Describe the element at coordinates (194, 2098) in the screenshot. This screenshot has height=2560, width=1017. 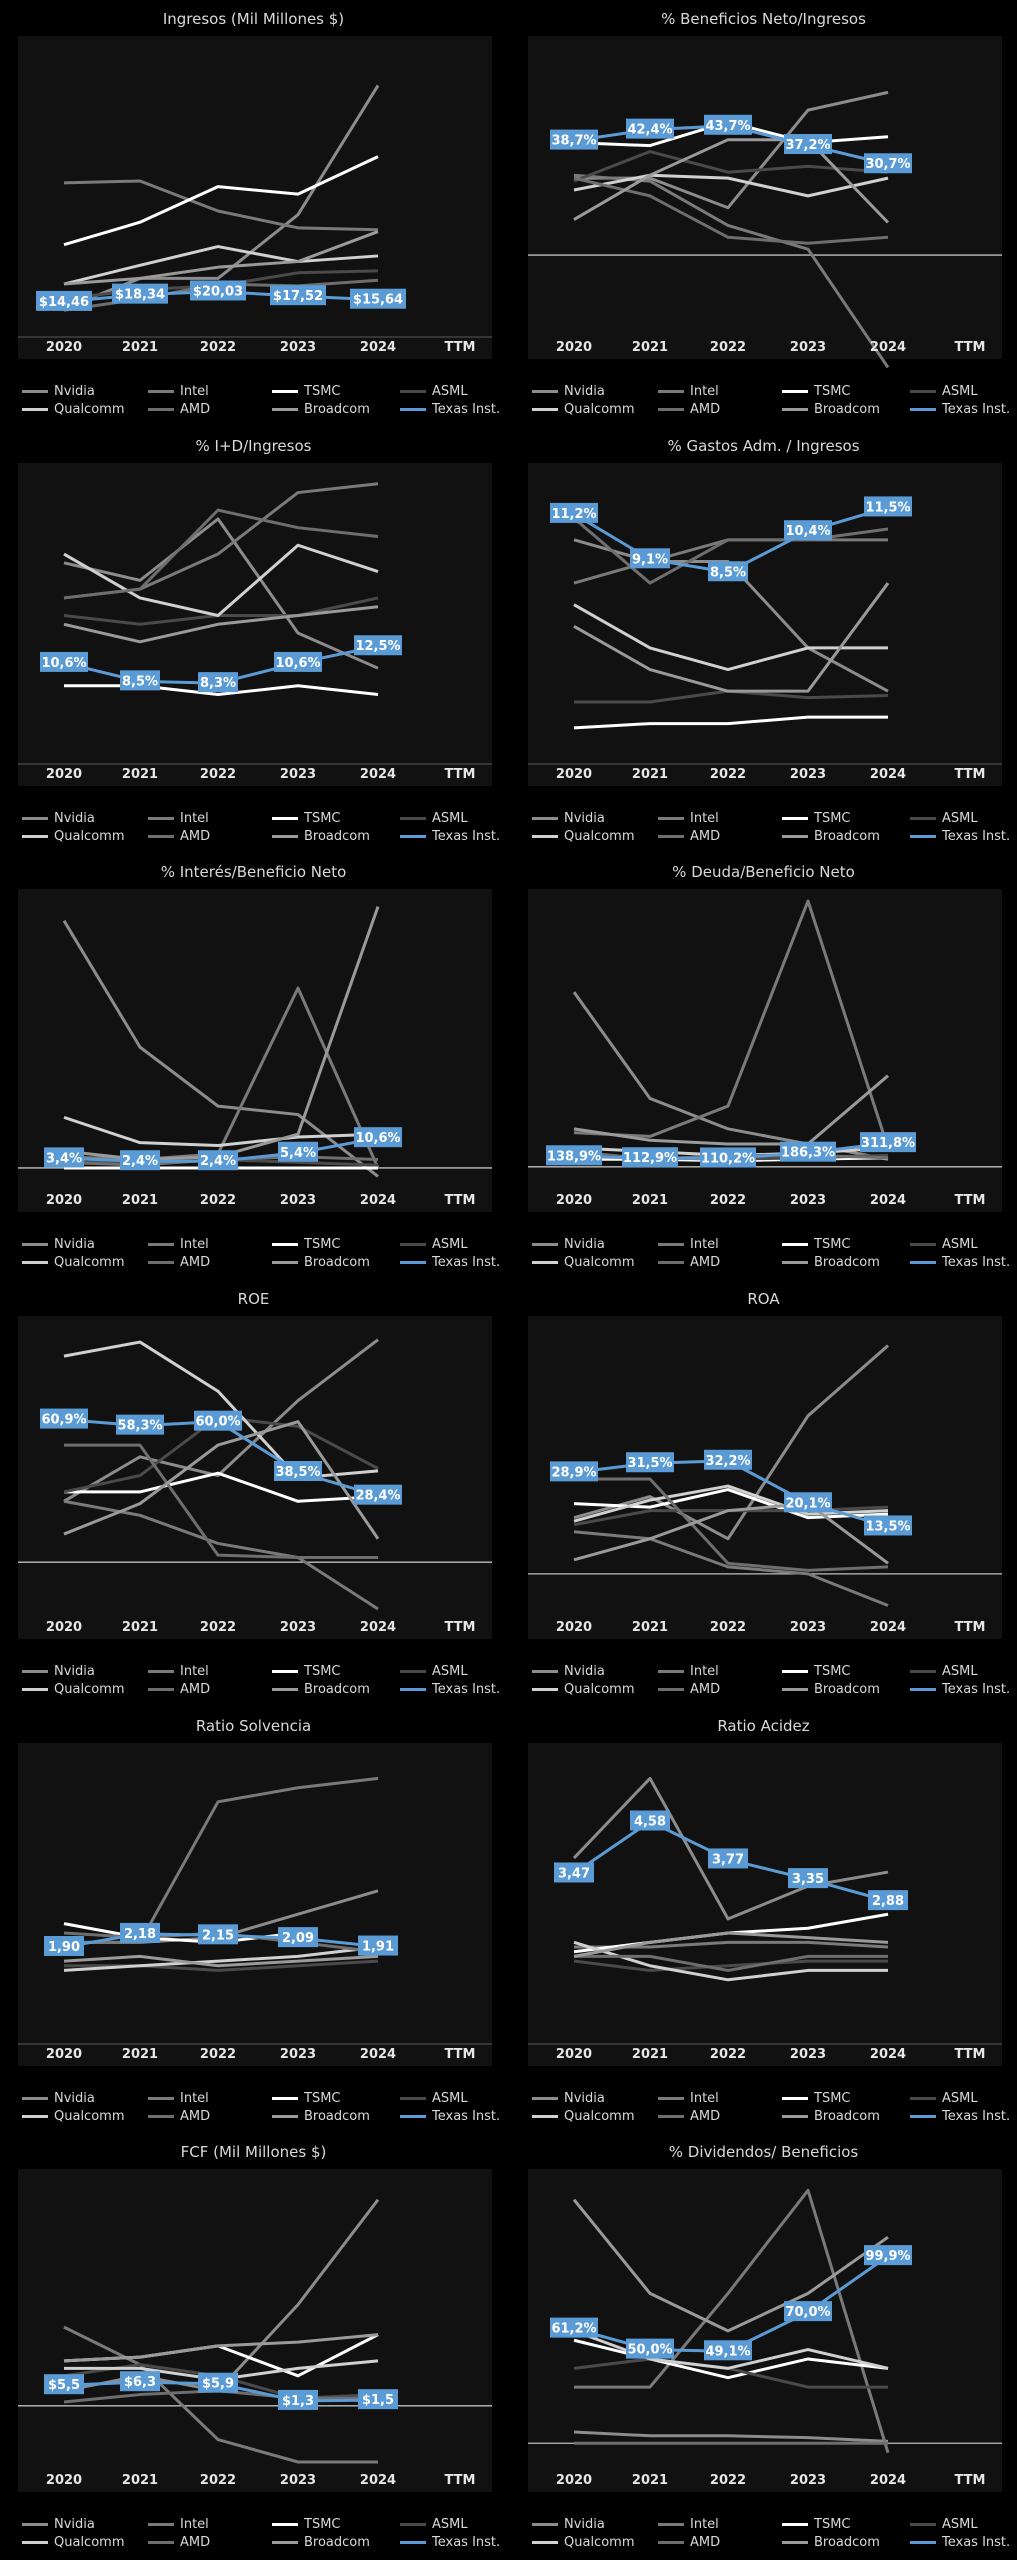
I see `legend-label: Intel` at that location.